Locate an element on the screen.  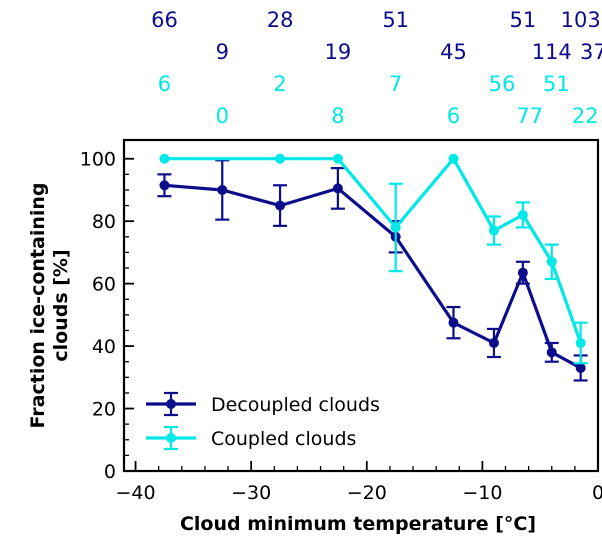
x-tick-label: −10 is located at coordinates (482, 493).